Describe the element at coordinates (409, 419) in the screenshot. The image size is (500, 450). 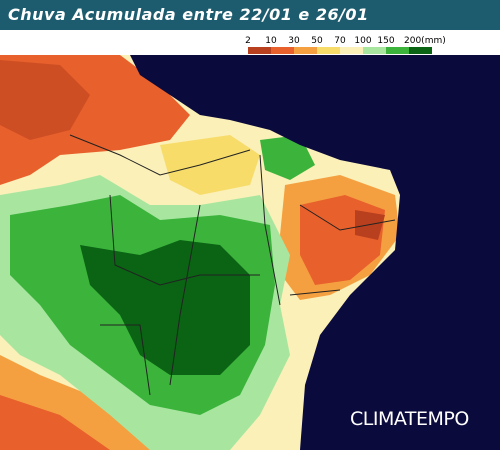
I see `watermark: CLIMATEMPO` at that location.